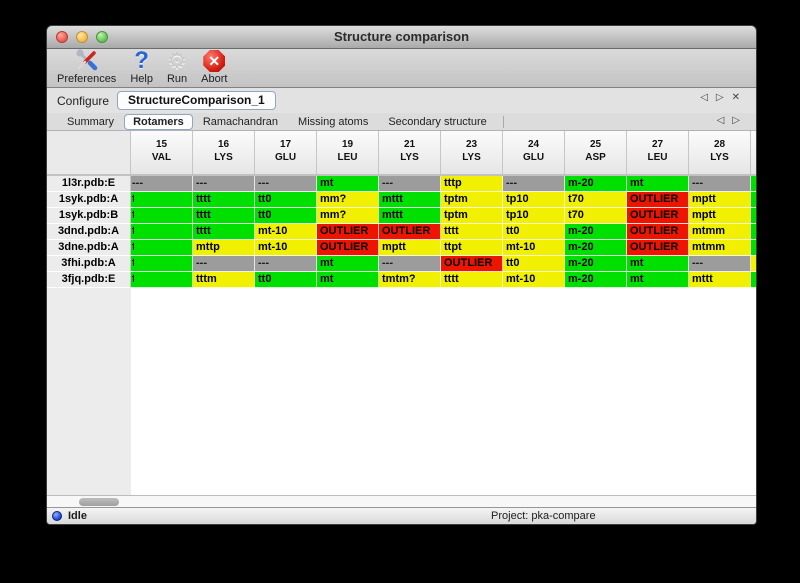 The height and width of the screenshot is (583, 800). What do you see at coordinates (224, 152) in the screenshot?
I see `column-header: 16 LYS` at bounding box center [224, 152].